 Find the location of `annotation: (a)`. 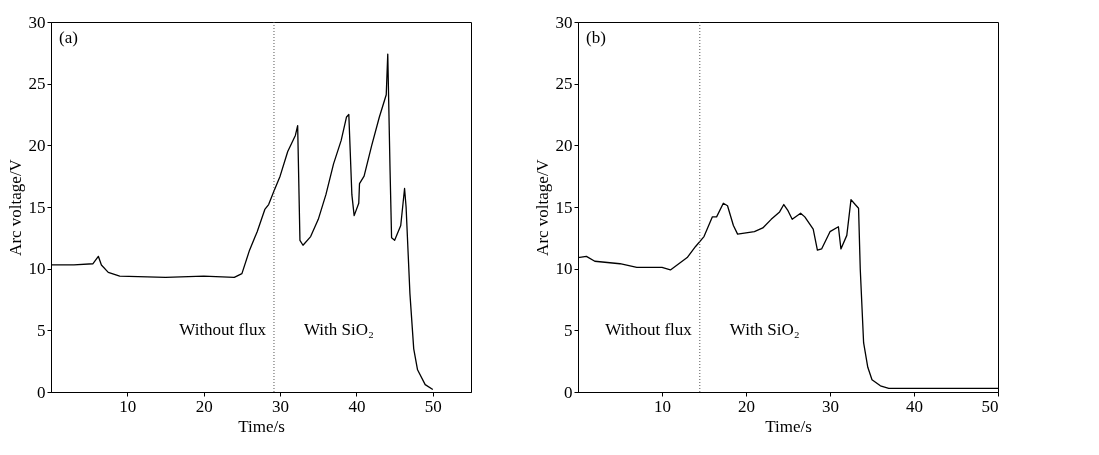

annotation: (a) is located at coordinates (68, 37).